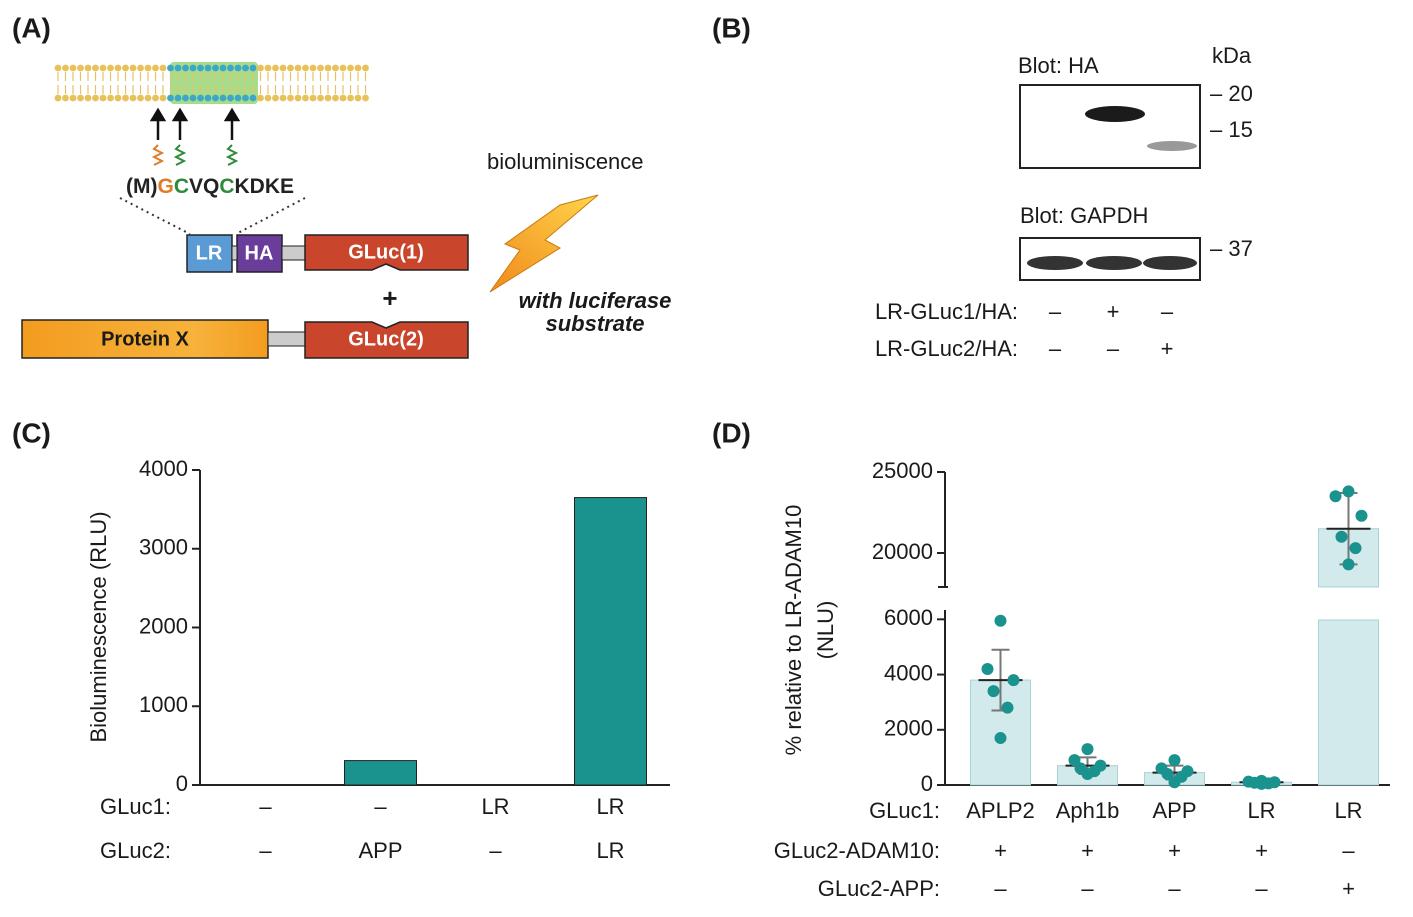  I want to click on box-label: GLuc(1), so click(386, 252).